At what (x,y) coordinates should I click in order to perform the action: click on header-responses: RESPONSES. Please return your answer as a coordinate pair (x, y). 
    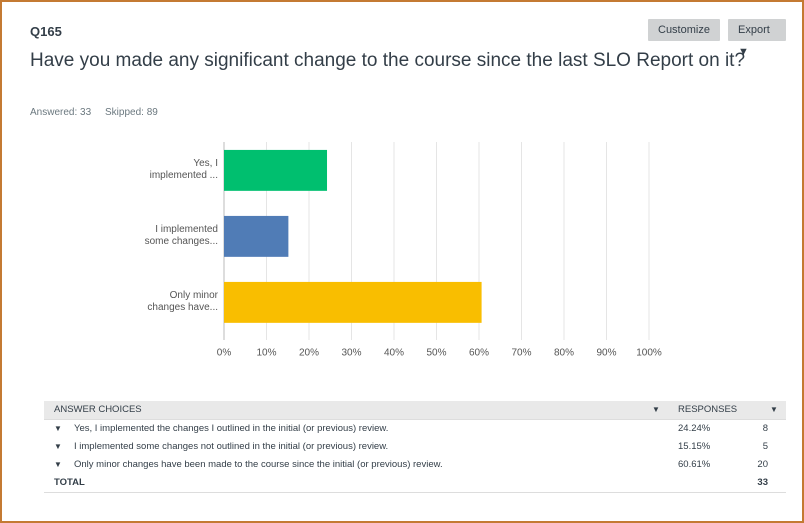
    Looking at the image, I should click on (708, 409).